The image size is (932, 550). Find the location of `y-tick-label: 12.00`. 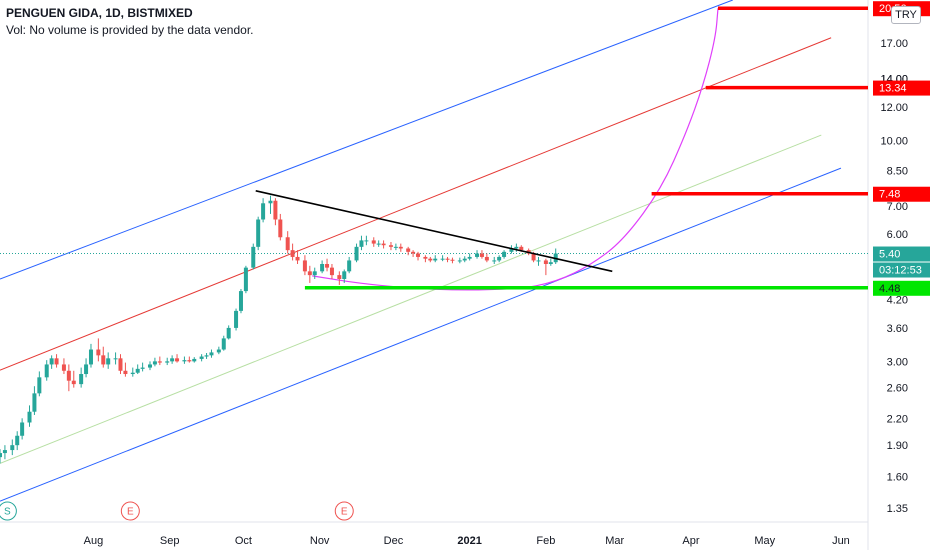

y-tick-label: 12.00 is located at coordinates (894, 108).